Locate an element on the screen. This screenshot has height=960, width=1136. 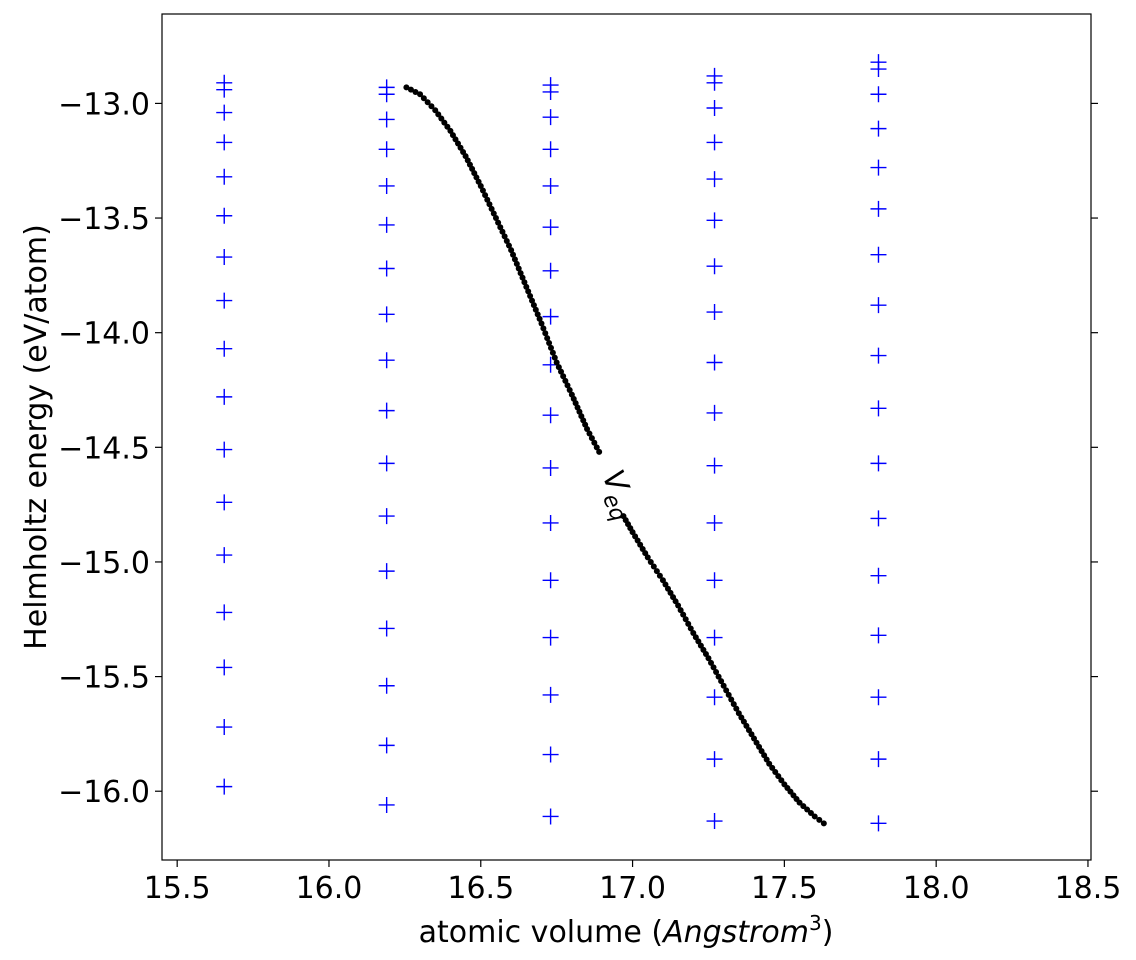
y-tick-label: −14.5 is located at coordinates (104, 448).